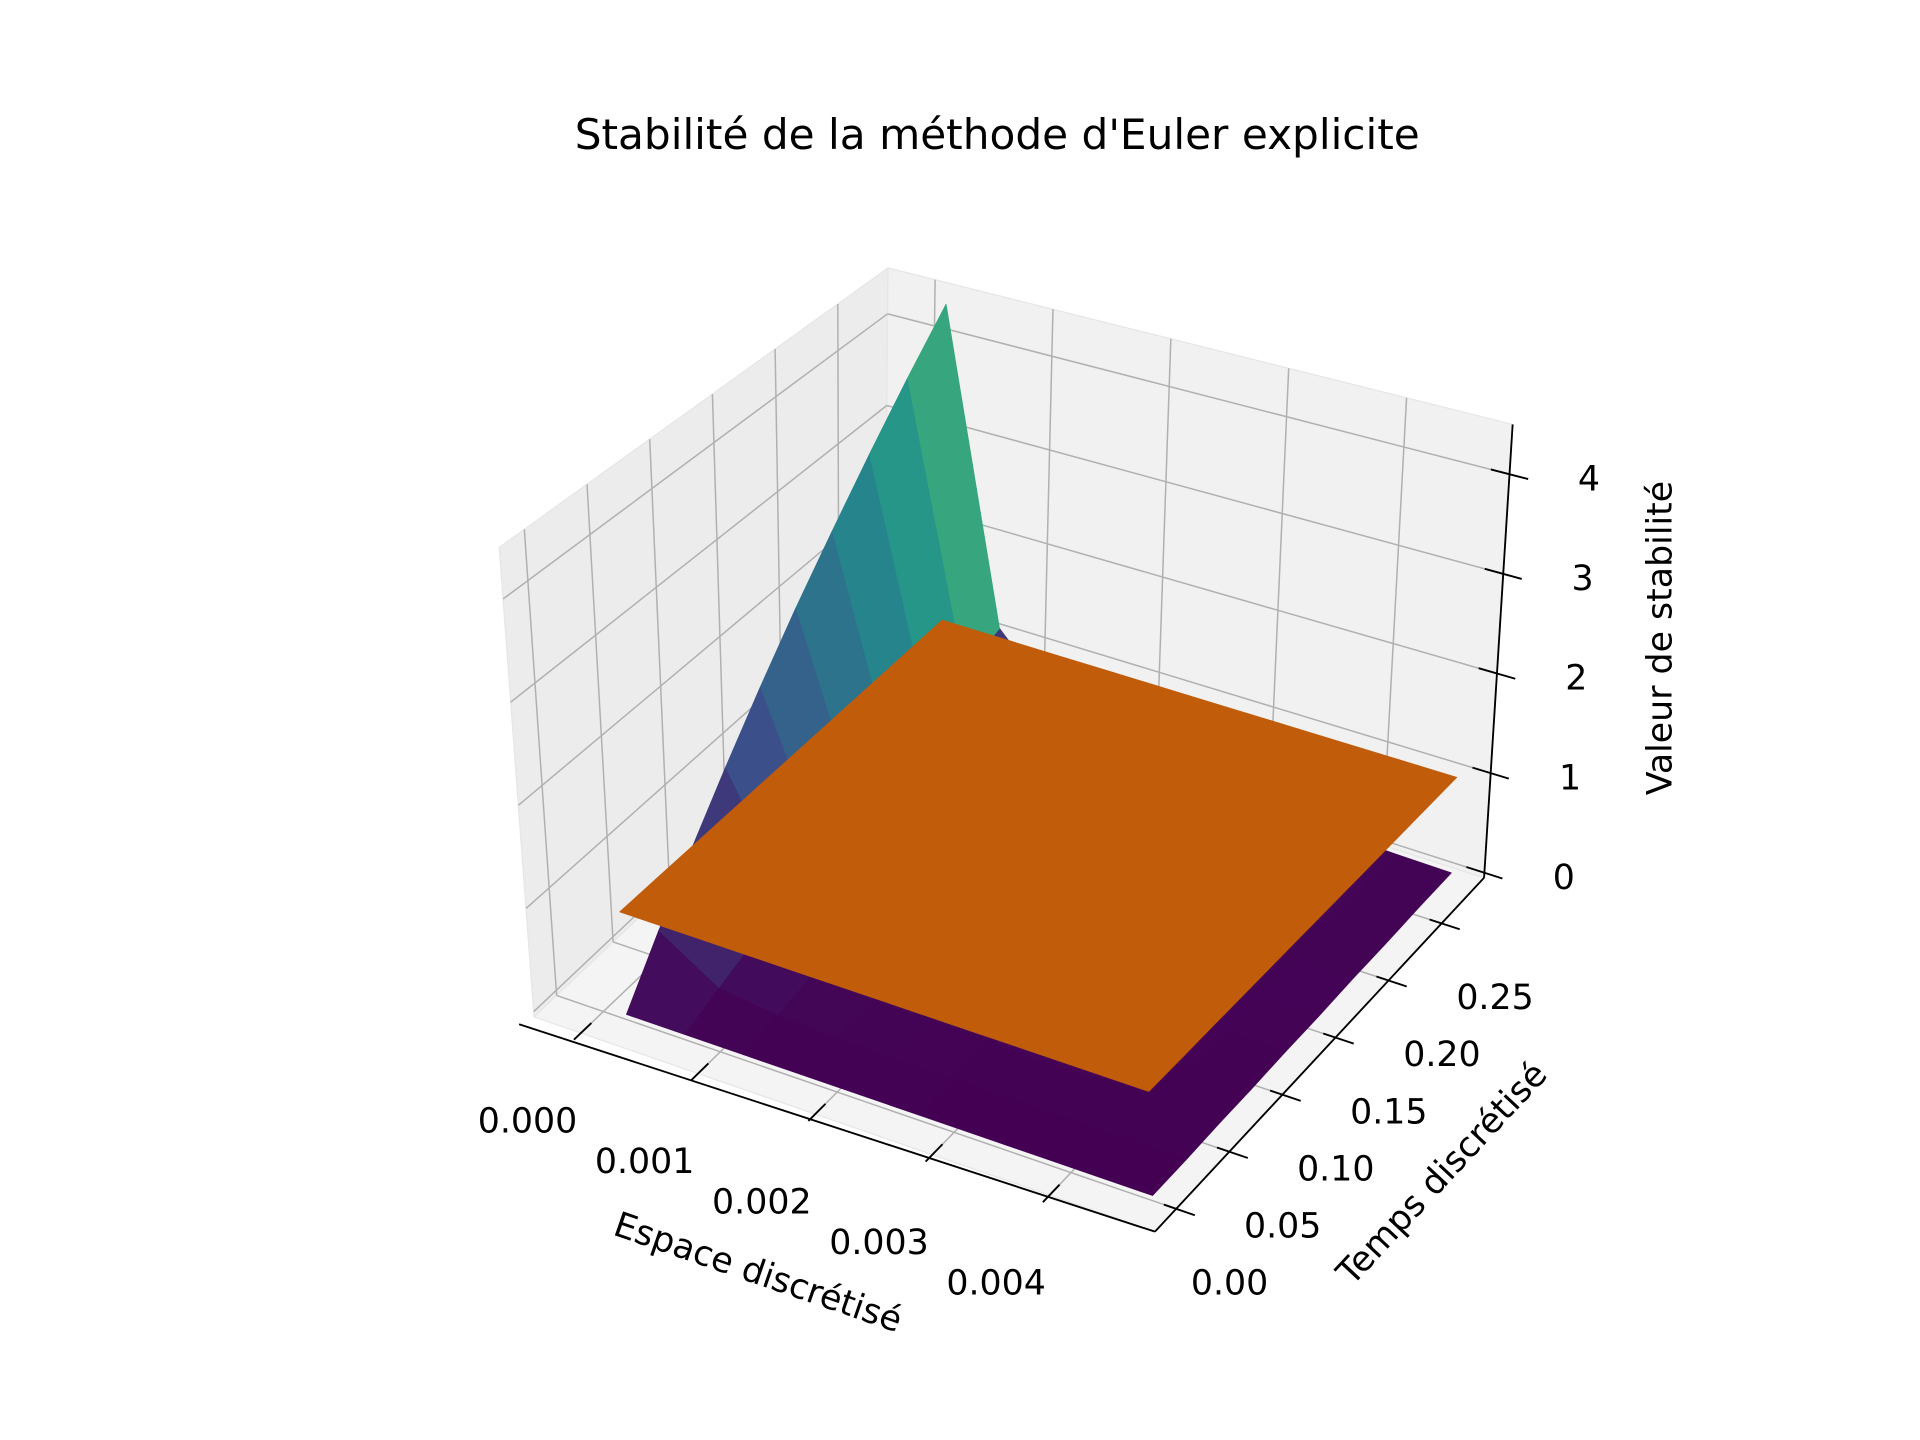 This screenshot has width=1920, height=1440. I want to click on z-axis, so click(1498, 651).